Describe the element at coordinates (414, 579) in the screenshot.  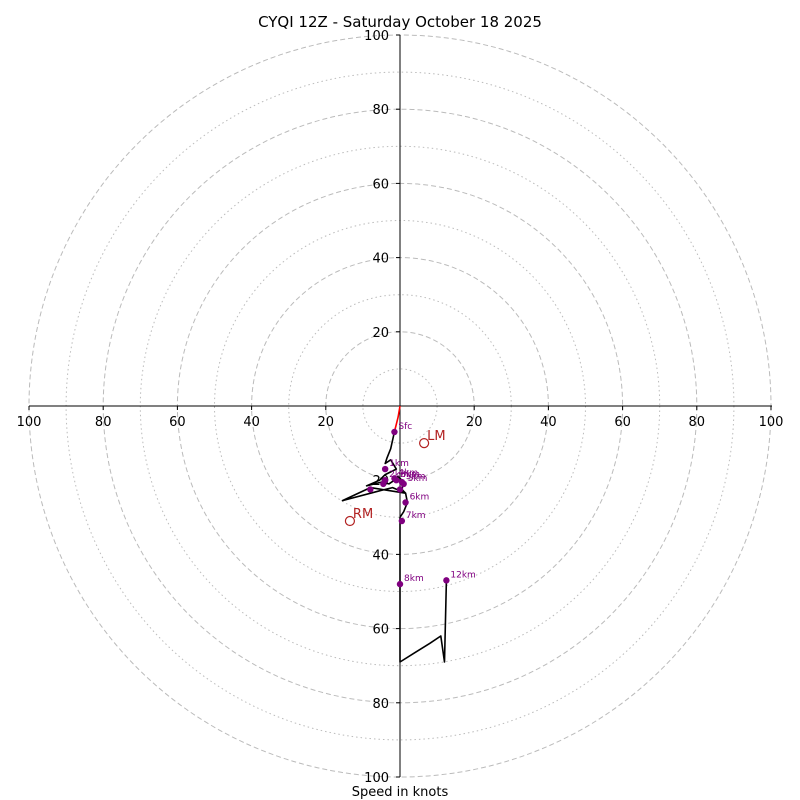
I see `height-marker-label: 8km` at that location.